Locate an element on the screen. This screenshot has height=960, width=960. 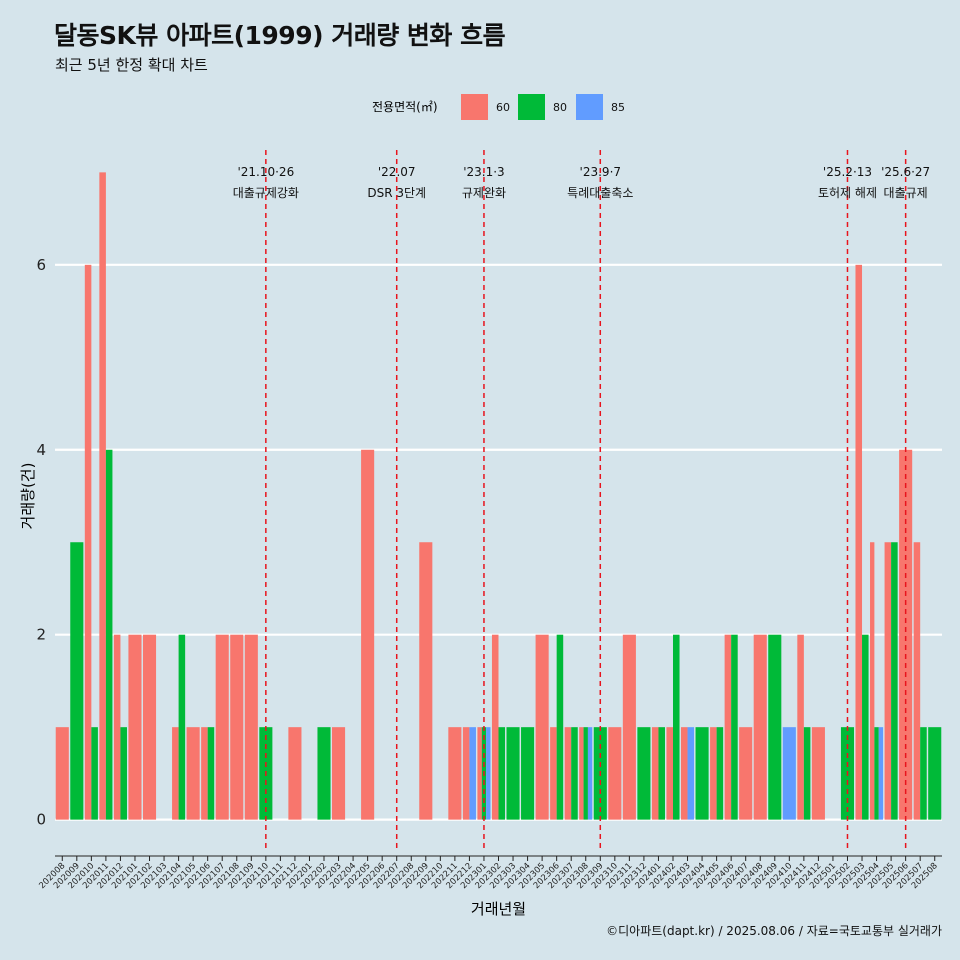
event-date-label: '22.07 is located at coordinates (397, 172).